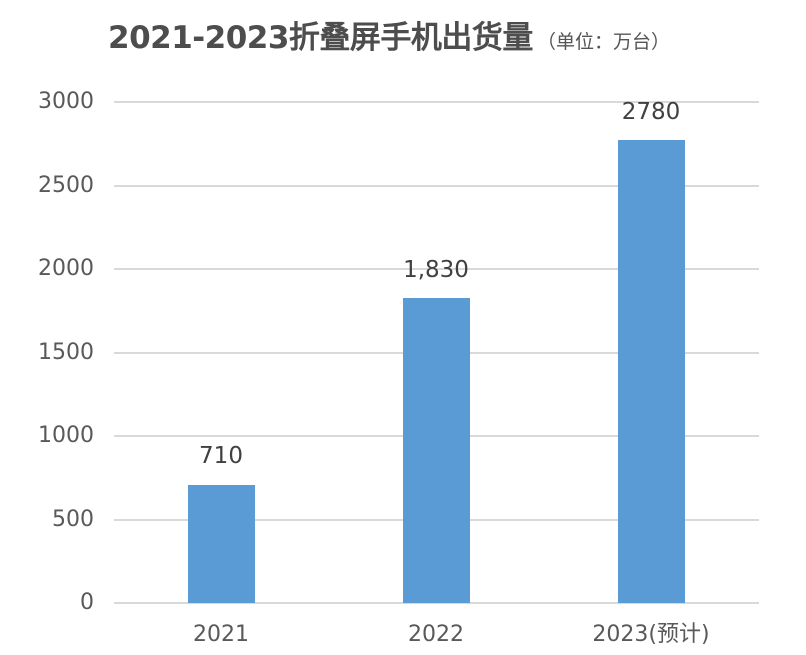  I want to click on y-tick-label: 3000, so click(66, 101).